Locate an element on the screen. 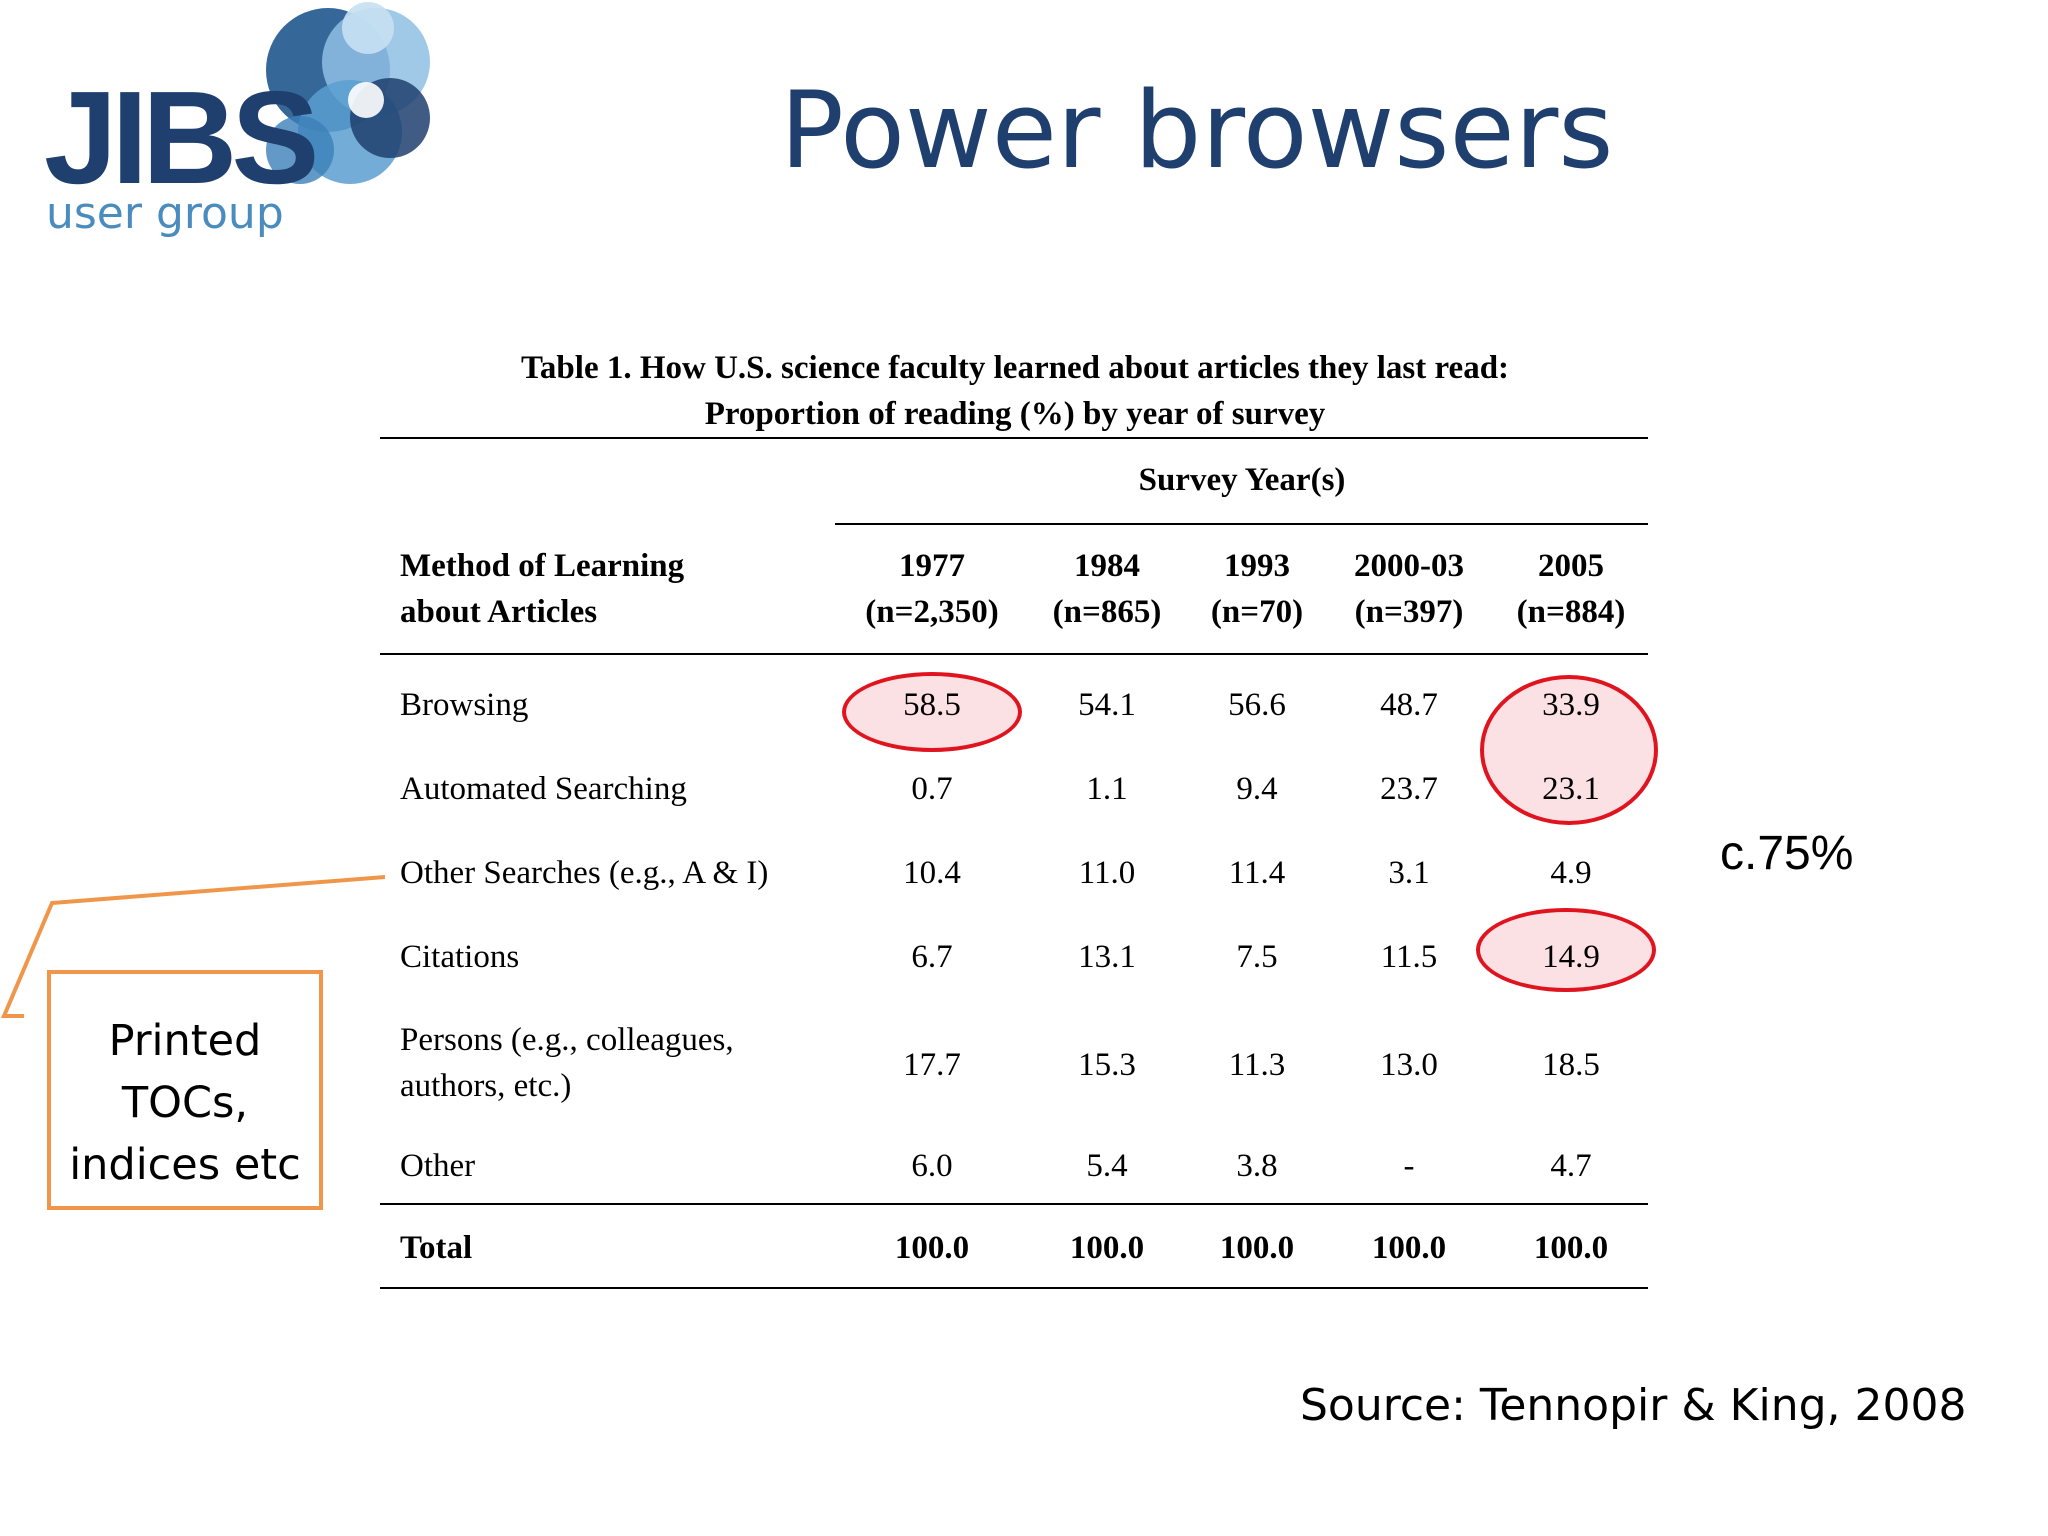 The width and height of the screenshot is (2048, 1536). table-cell: 33.9 is located at coordinates (1571, 705).